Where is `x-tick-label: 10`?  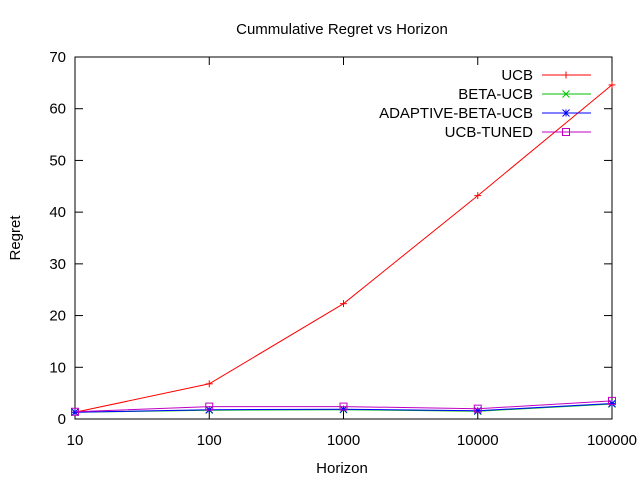
x-tick-label: 10 is located at coordinates (75, 440).